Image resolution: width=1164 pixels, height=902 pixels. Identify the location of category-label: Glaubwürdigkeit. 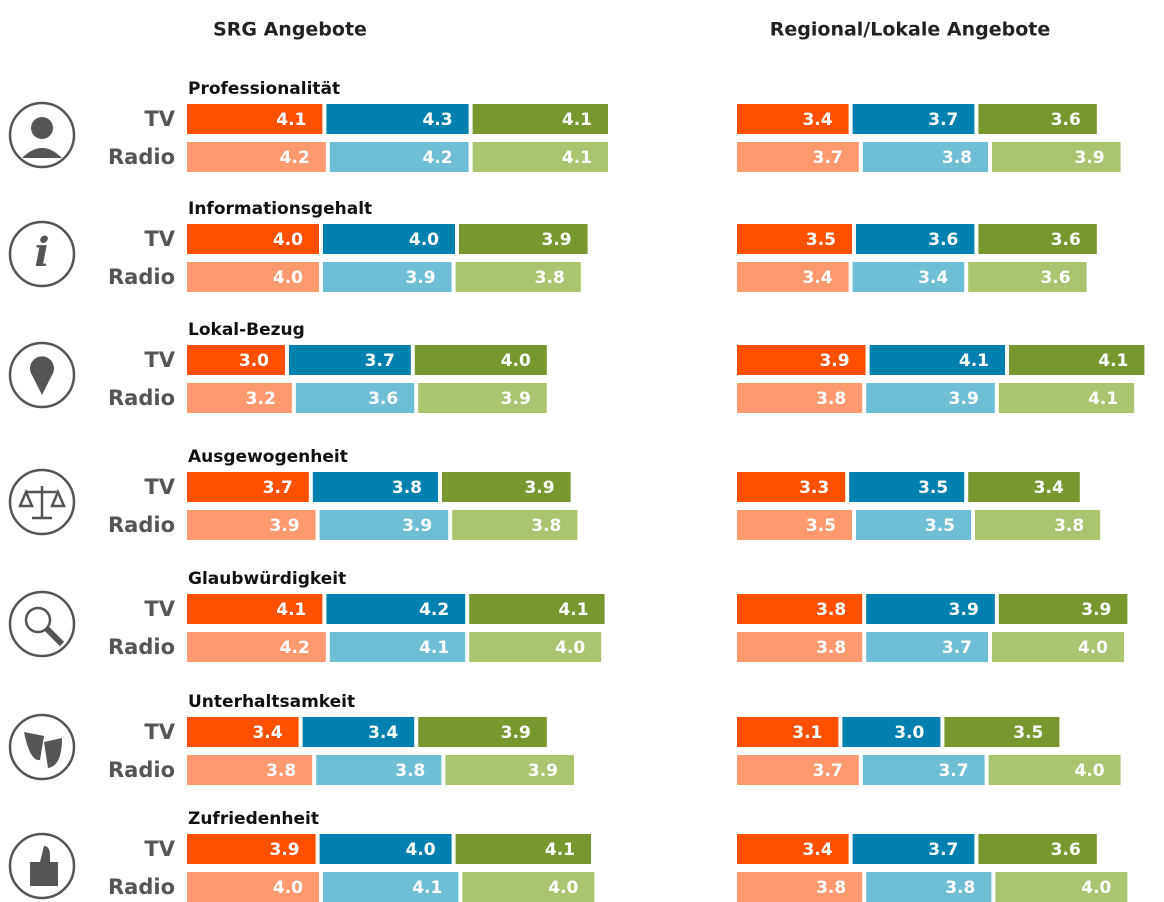
(267, 579).